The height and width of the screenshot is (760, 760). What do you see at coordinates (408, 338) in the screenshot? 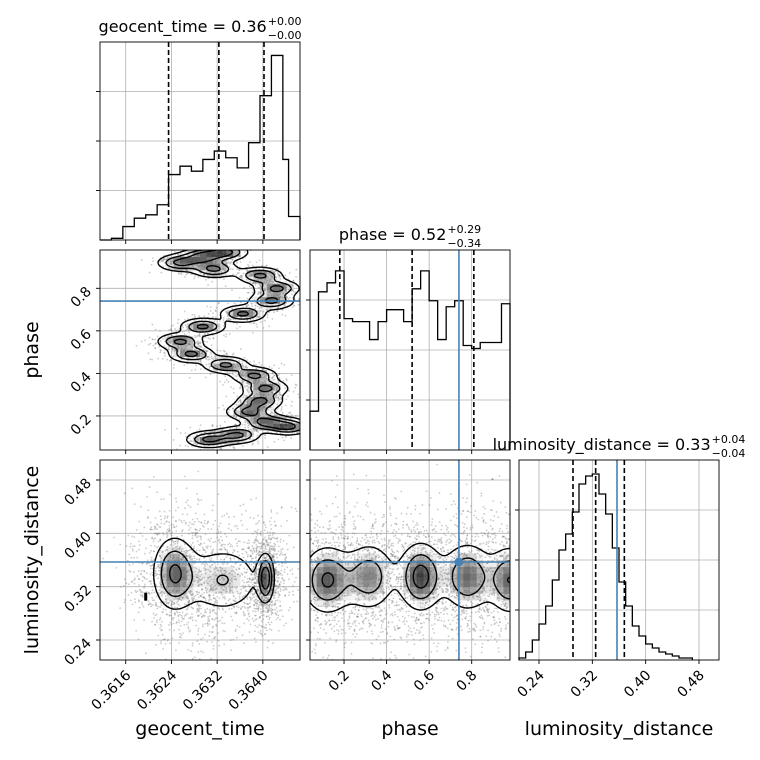
I see `hist-panel-phase: phase = 0.52 +0.29−0.34` at bounding box center [408, 338].